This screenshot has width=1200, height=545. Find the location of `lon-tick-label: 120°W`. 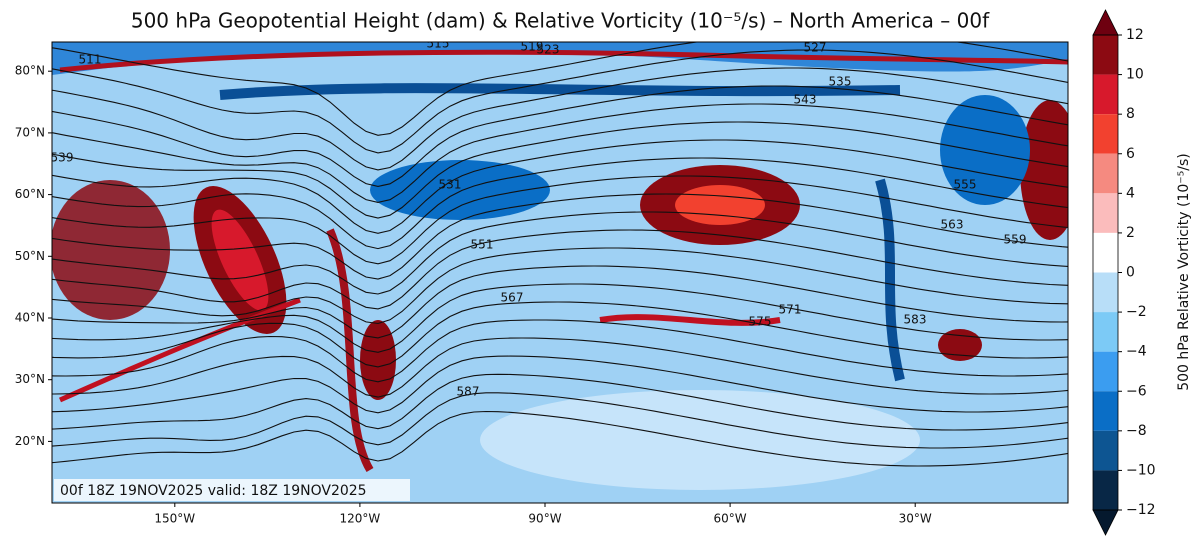

lon-tick-label: 120°W is located at coordinates (360, 519).